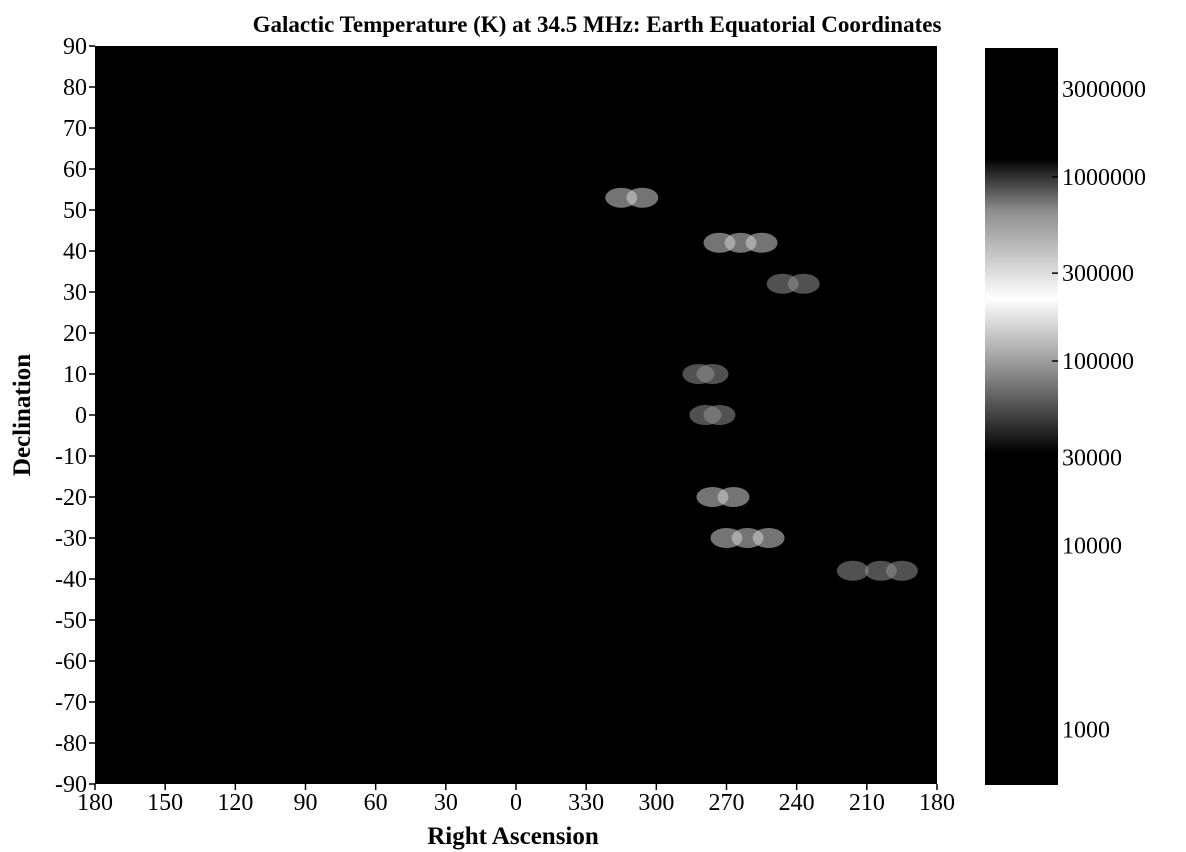 The image size is (1186, 852). What do you see at coordinates (75, 47) in the screenshot?
I see `y-tick-label: 90` at bounding box center [75, 47].